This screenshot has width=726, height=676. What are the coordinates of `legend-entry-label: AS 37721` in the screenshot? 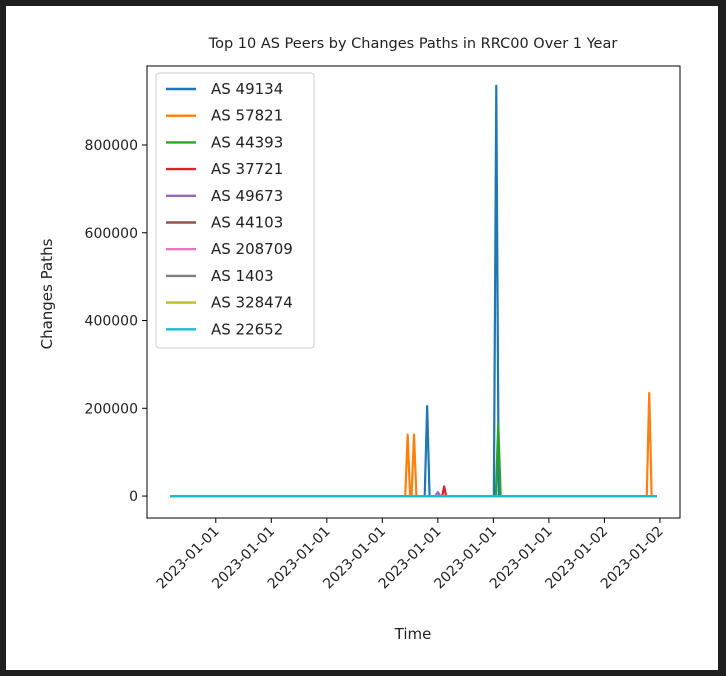 It's located at (247, 169).